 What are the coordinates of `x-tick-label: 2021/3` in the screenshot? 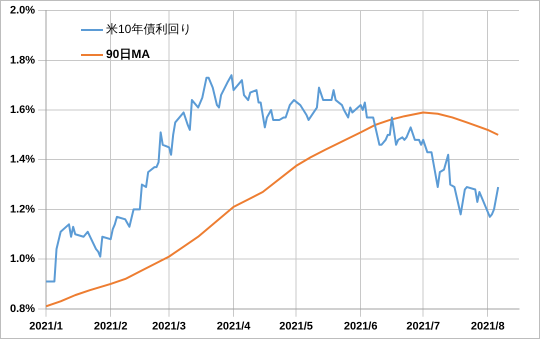 It's located at (169, 326).